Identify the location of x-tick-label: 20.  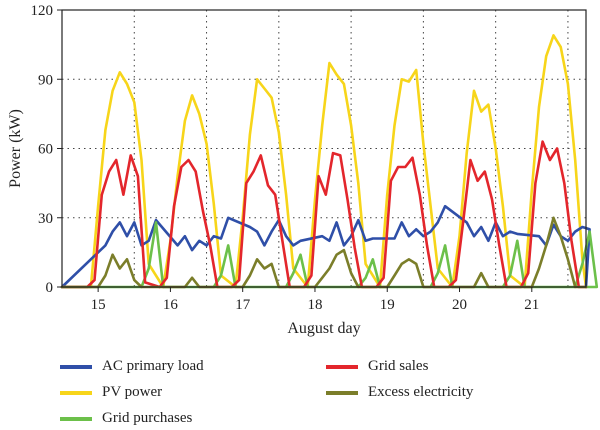
(459, 305).